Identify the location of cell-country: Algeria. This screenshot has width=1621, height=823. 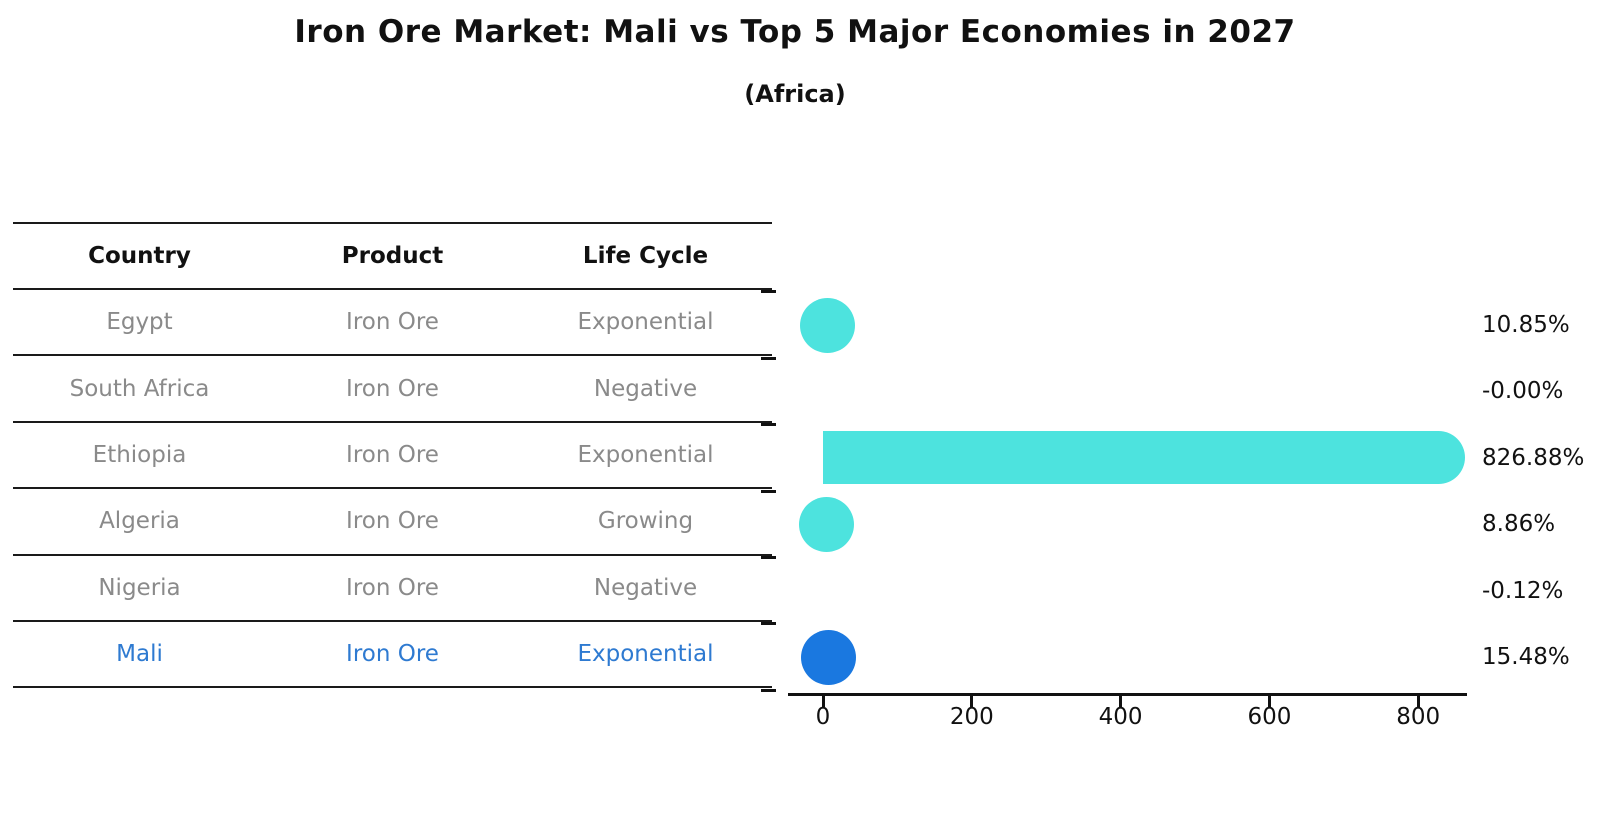
(139, 521).